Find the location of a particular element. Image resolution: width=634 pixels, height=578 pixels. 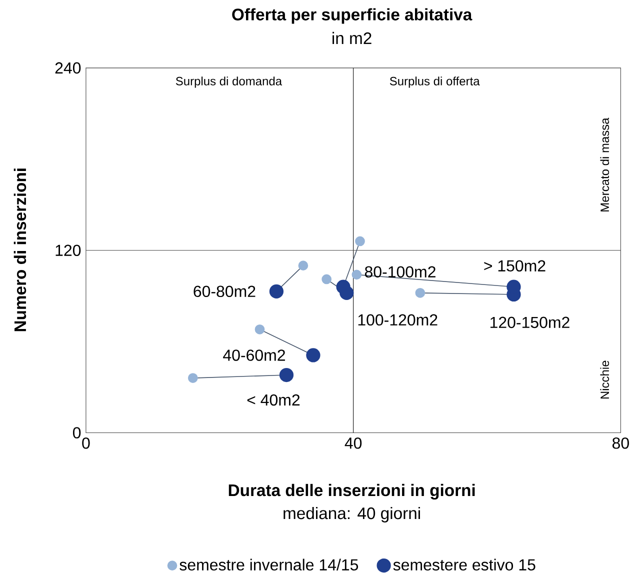

annotation: < 40m2 is located at coordinates (273, 400).